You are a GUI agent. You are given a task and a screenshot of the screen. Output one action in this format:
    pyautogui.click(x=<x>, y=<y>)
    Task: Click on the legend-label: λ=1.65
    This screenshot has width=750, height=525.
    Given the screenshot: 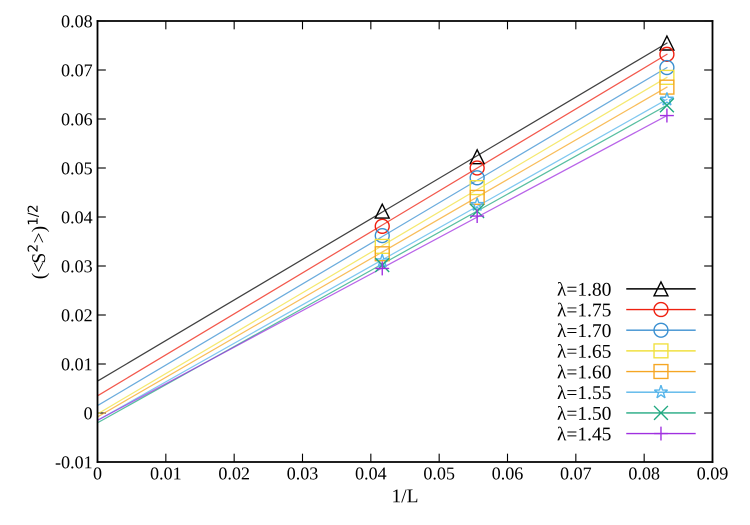 What is the action you would take?
    pyautogui.click(x=584, y=351)
    